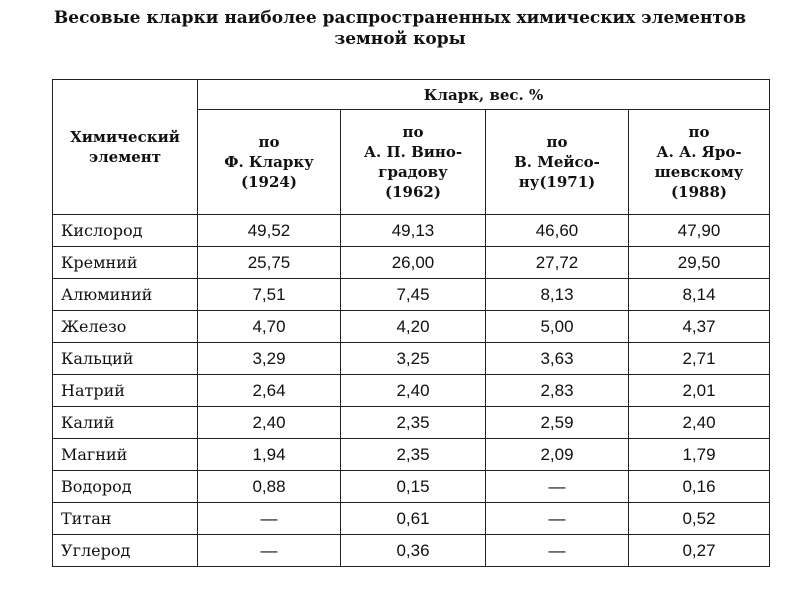 This screenshot has width=800, height=600. What do you see at coordinates (125, 294) in the screenshot?
I see `element-name-cell: Алюминий` at bounding box center [125, 294].